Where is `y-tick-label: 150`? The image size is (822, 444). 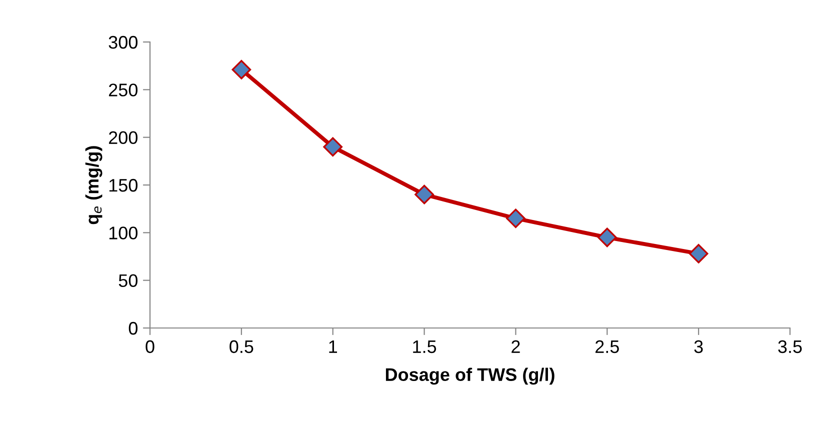 y-tick-label: 150 is located at coordinates (123, 185).